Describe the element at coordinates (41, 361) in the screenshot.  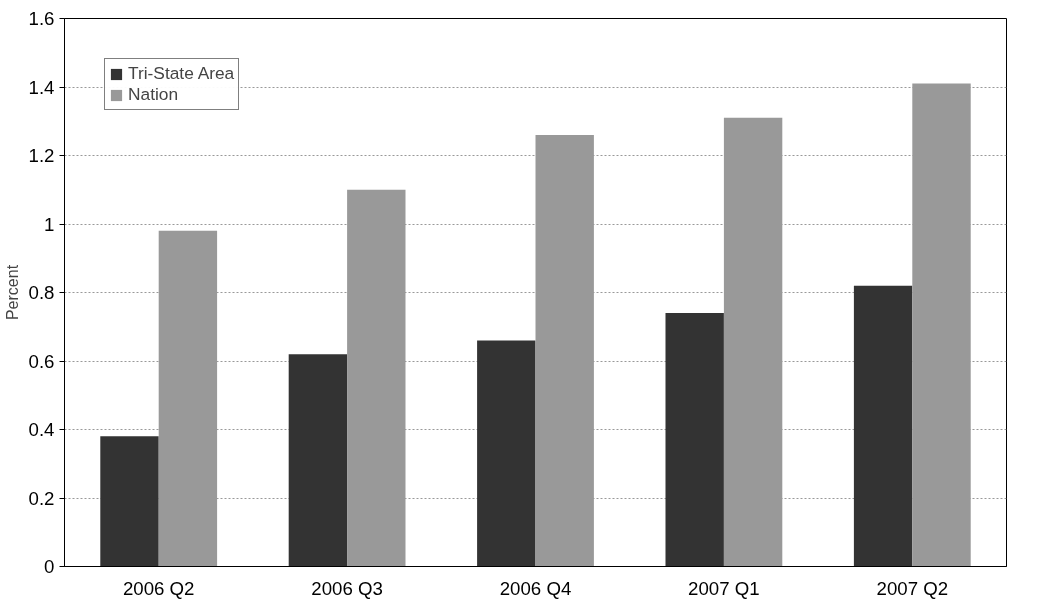
I see `y-tick-label: 0.6` at that location.